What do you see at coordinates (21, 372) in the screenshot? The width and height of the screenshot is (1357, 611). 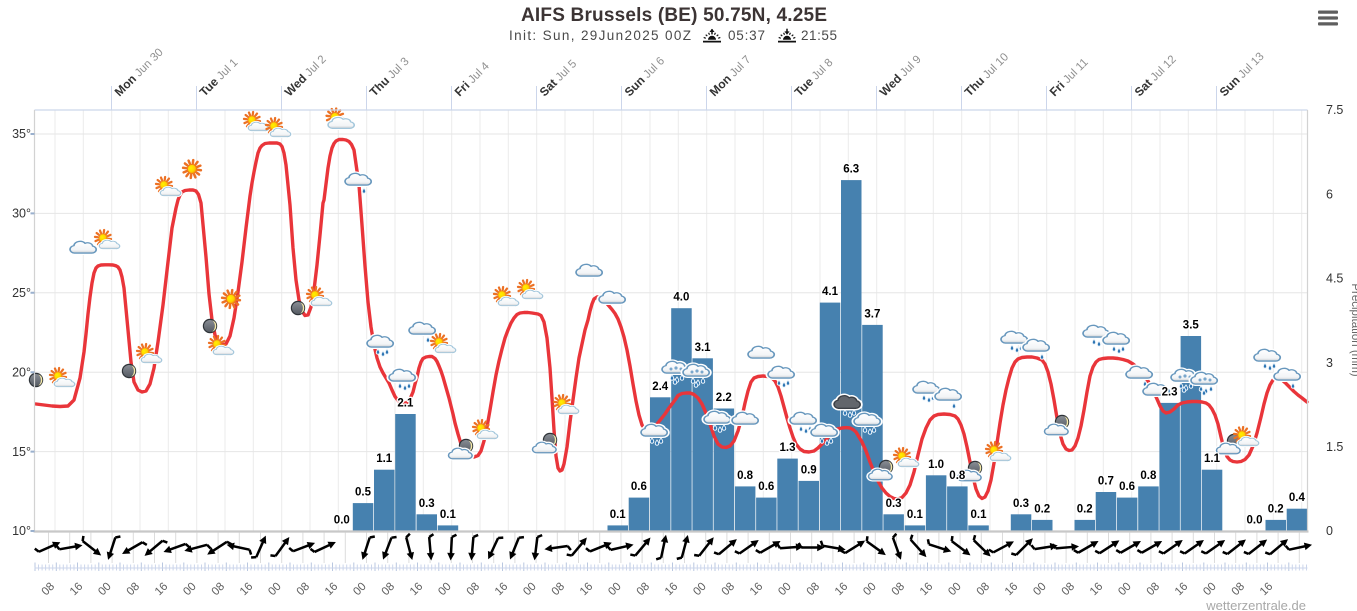 I see `svg-text: 20°` at bounding box center [21, 372].